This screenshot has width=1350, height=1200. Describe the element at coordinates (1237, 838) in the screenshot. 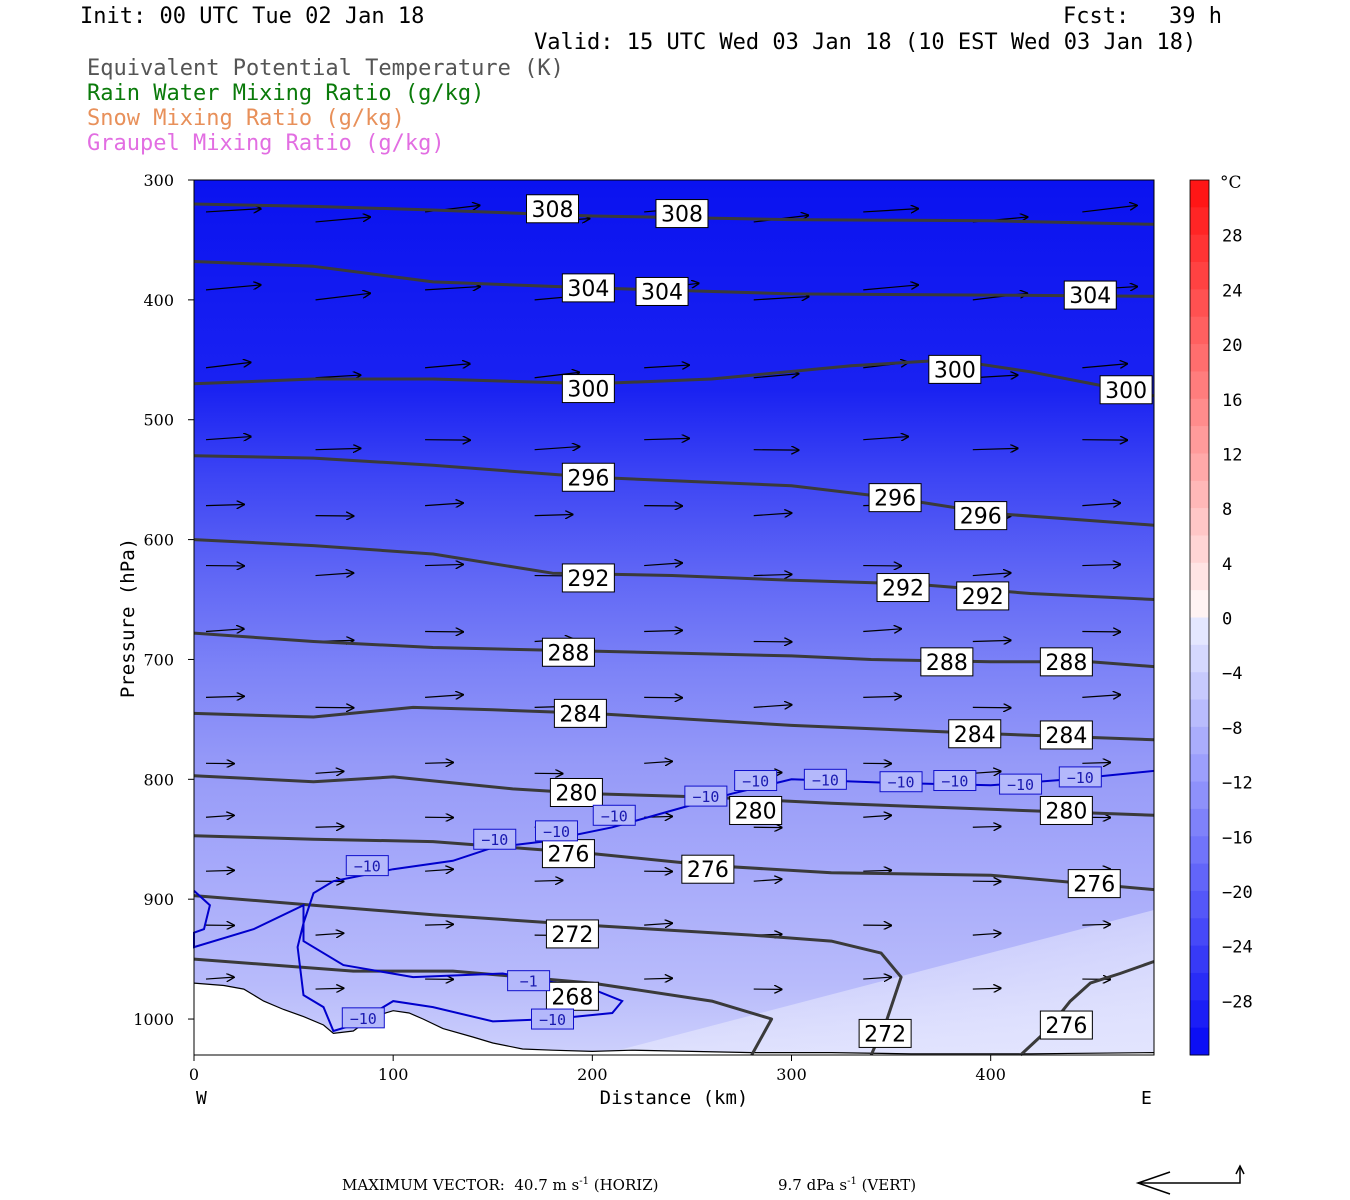

I see `colorbar-label: −16` at that location.